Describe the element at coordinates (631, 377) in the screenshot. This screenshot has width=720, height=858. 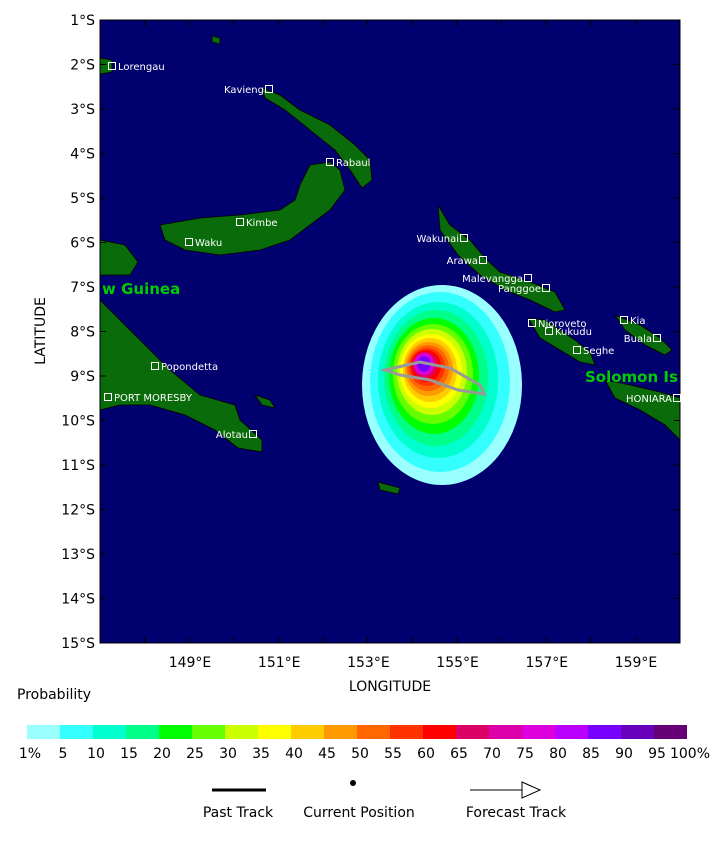
I see `region-label: Solomon Is` at that location.